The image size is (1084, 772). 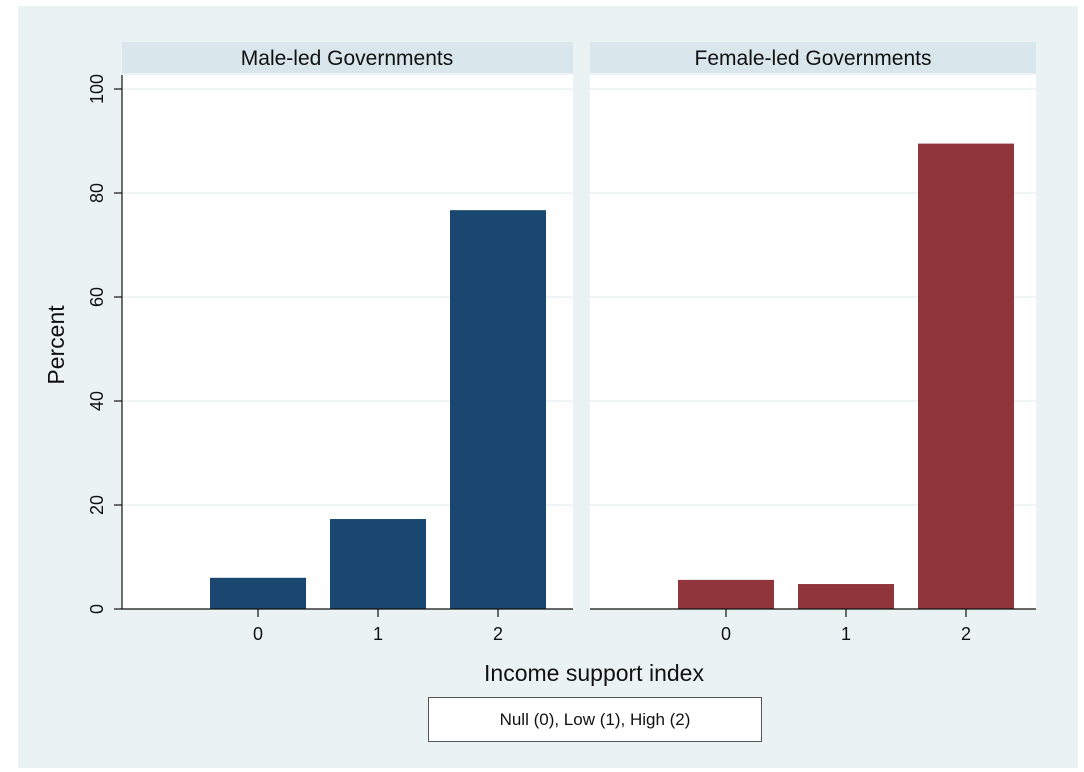 I want to click on x-axis-title: Income support index, so click(x=594, y=673).